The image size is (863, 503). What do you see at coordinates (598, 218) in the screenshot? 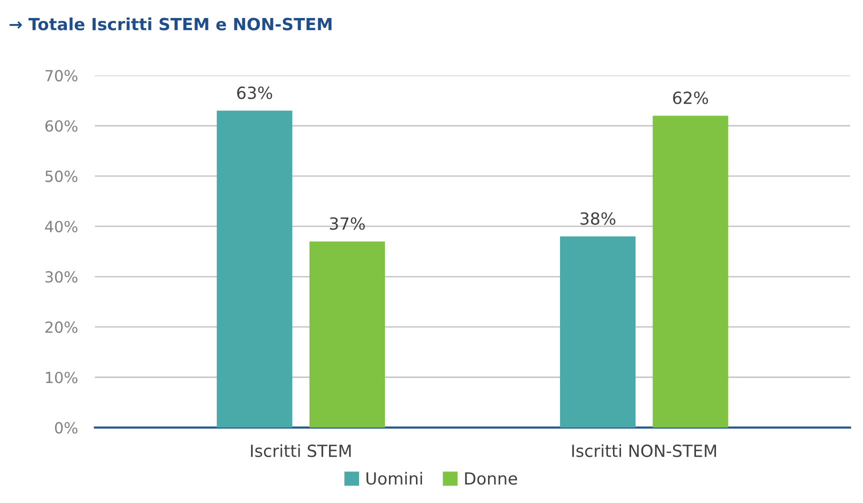
I see `data-label: 38%` at bounding box center [598, 218].